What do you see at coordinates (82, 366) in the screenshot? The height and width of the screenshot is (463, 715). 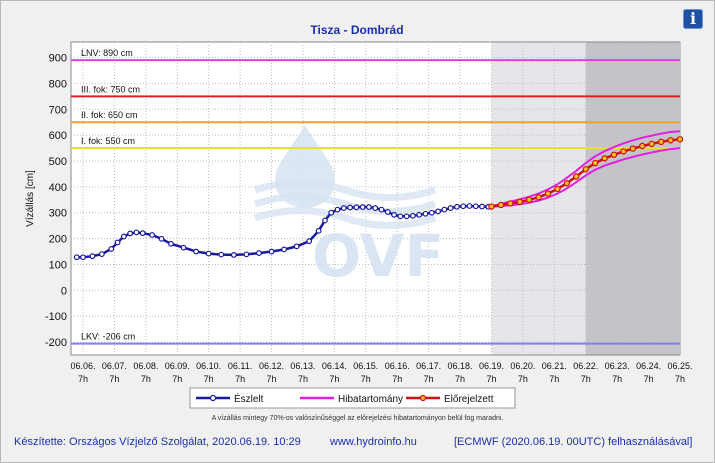 I see `x-tick-label: 06.06.` at bounding box center [82, 366].